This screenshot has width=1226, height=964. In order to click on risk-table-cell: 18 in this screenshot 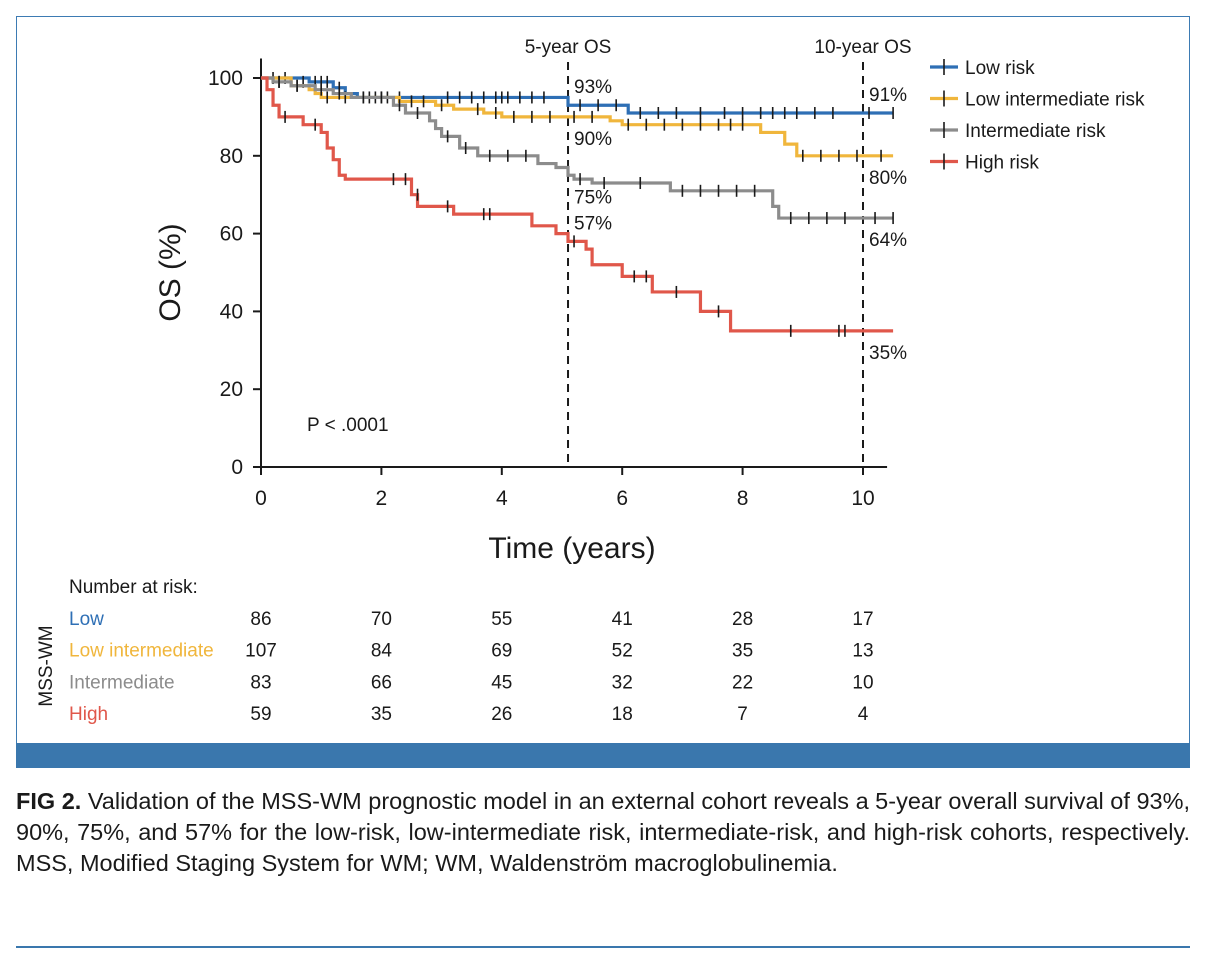, I will do `click(622, 714)`.